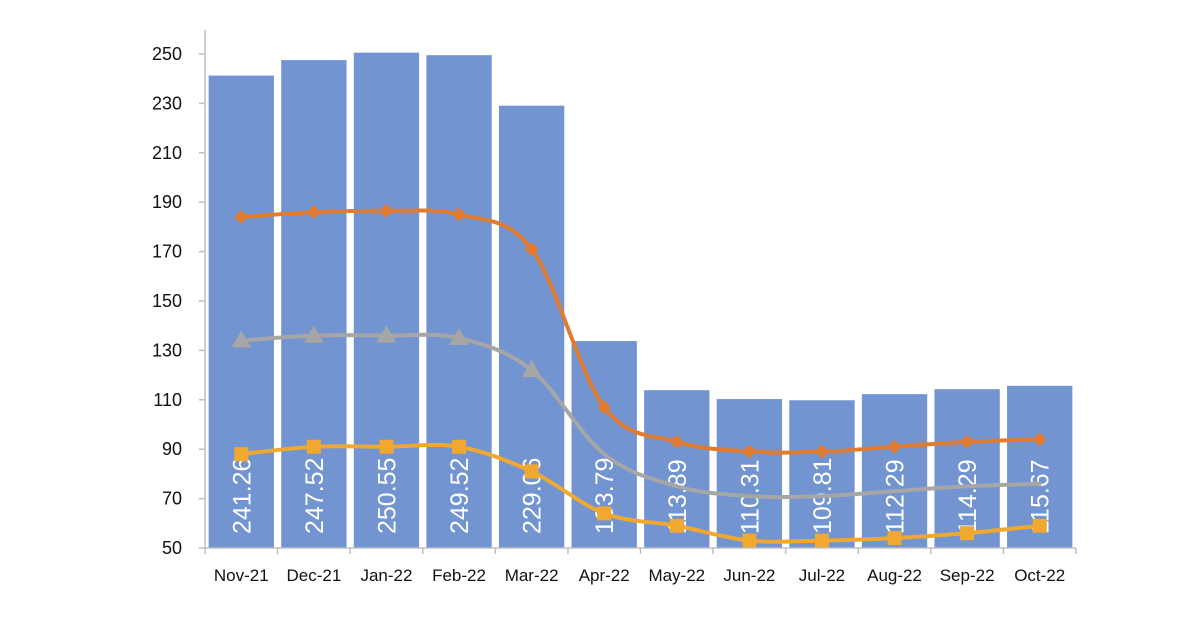 Image resolution: width=1200 pixels, height=630 pixels. I want to click on bar-value-label: 114.29, so click(968, 496).